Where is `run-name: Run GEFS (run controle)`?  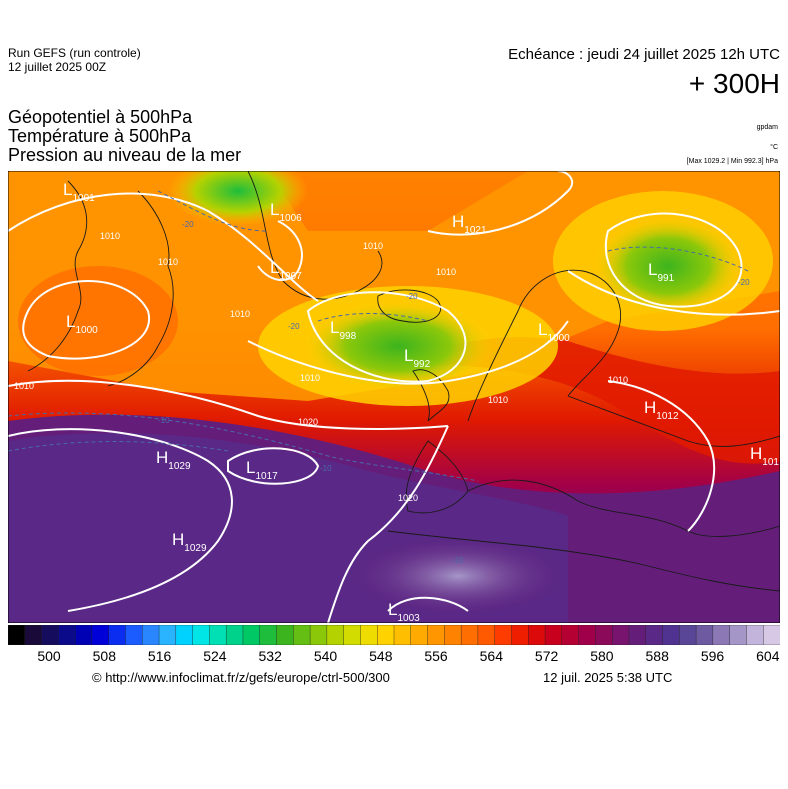
run-name: Run GEFS (run controle) is located at coordinates (74, 53).